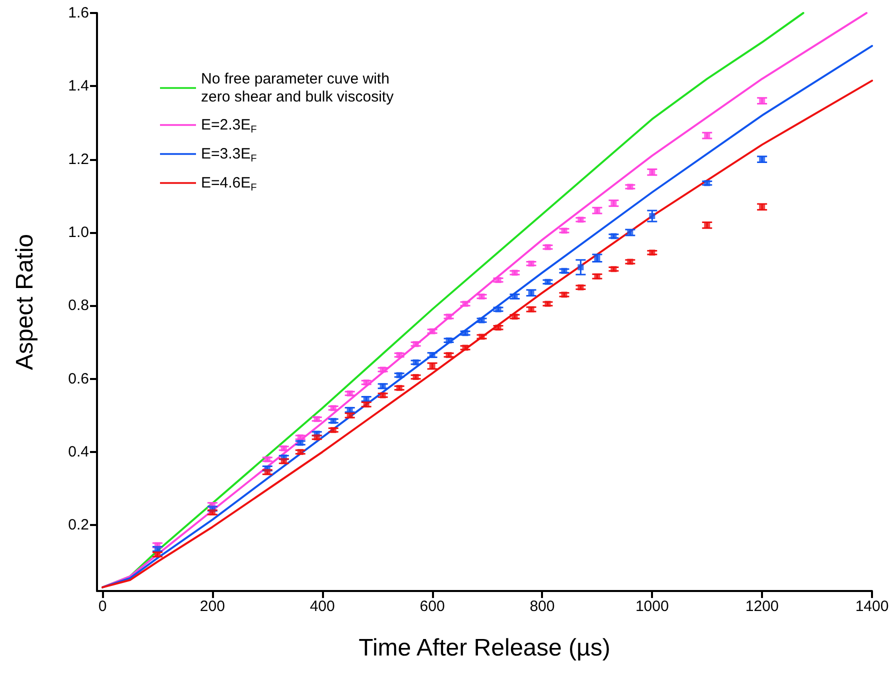 This screenshot has height=673, width=893. What do you see at coordinates (78, 379) in the screenshot?
I see `y-tick-label: 0.6` at bounding box center [78, 379].